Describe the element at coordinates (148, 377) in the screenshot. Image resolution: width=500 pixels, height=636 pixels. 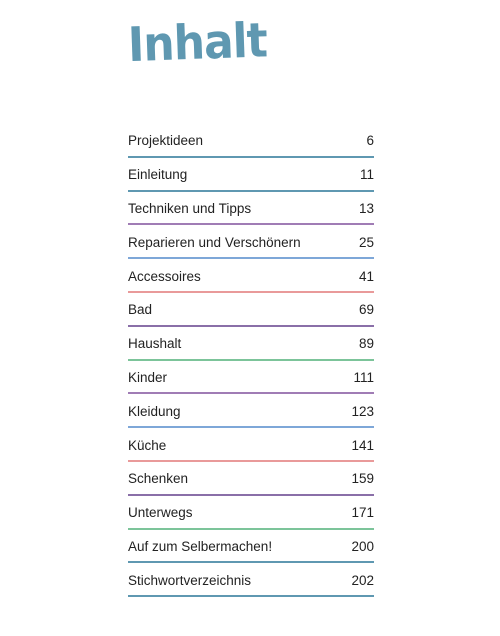
I see `toc-entry-label: Kinder` at that location.